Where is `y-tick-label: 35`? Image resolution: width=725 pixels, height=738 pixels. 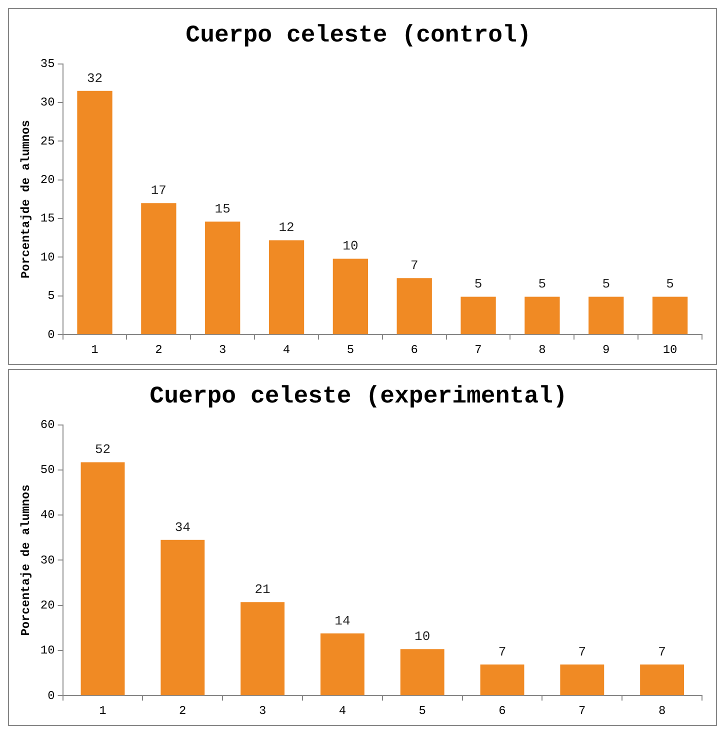
y-tick-label: 35 is located at coordinates (47, 63).